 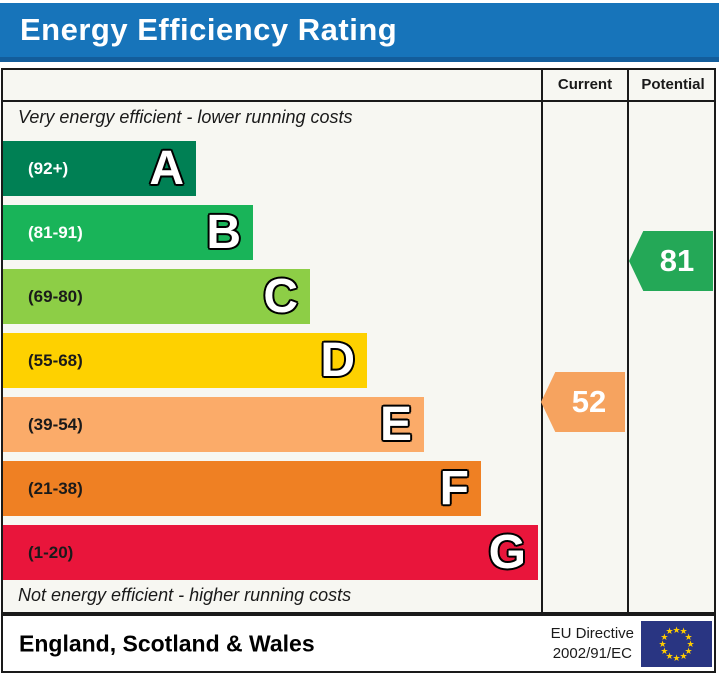 What do you see at coordinates (167, 643) in the screenshot?
I see `region-label: England, Scotland & Wales` at bounding box center [167, 643].